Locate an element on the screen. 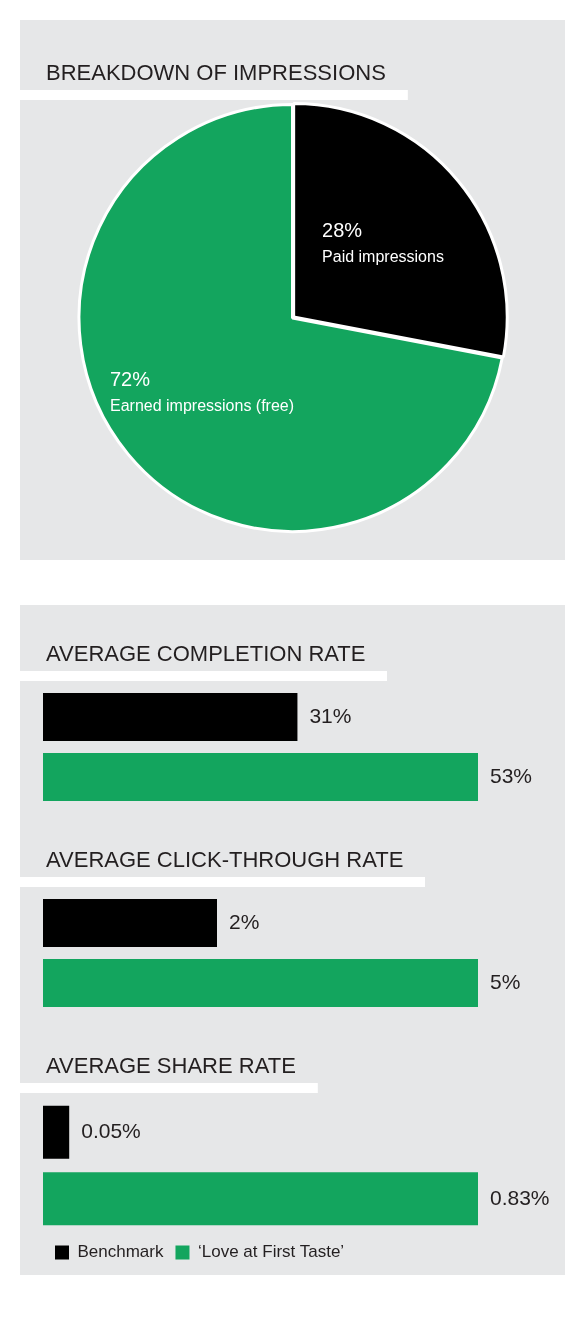 This screenshot has width=586, height=1324. legend-label: ‘Love at First Taste’ is located at coordinates (271, 1252).